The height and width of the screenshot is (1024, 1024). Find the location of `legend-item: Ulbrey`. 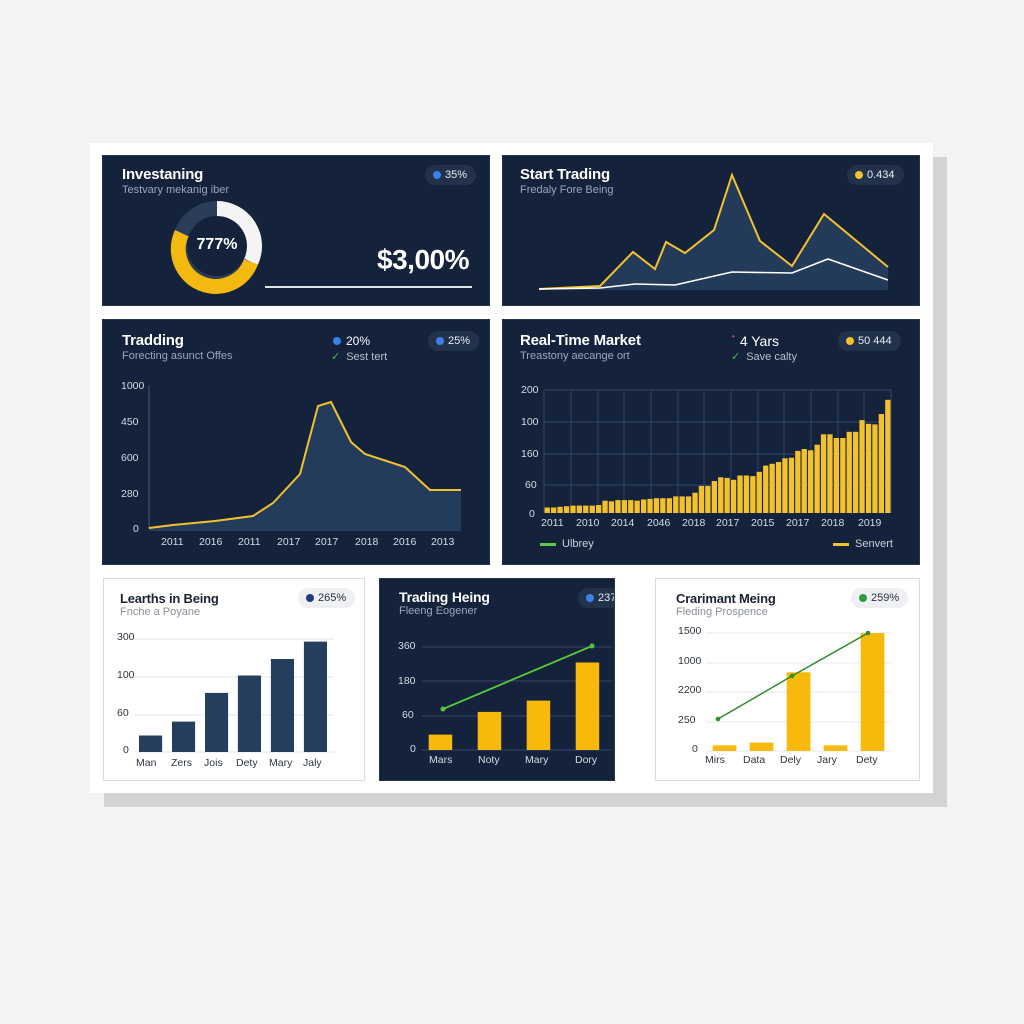

legend-item: Ulbrey is located at coordinates (567, 544).